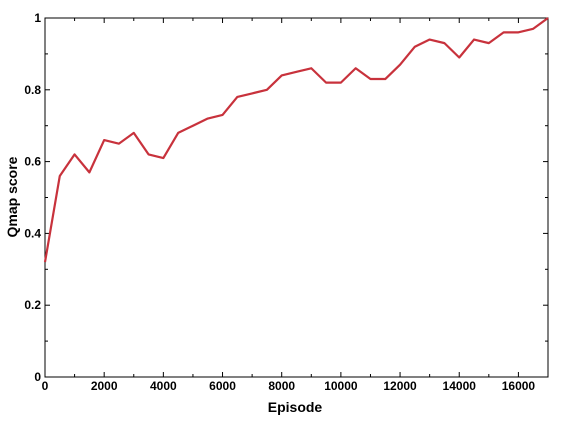 The height and width of the screenshot is (423, 576). I want to click on x-axis-title: Episode, so click(295, 407).